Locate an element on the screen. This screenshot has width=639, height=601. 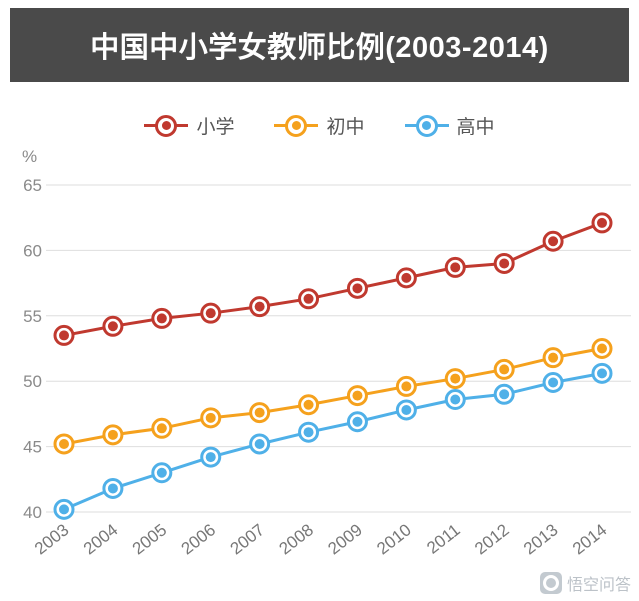
legend-label: 高中 is located at coordinates (475, 127).